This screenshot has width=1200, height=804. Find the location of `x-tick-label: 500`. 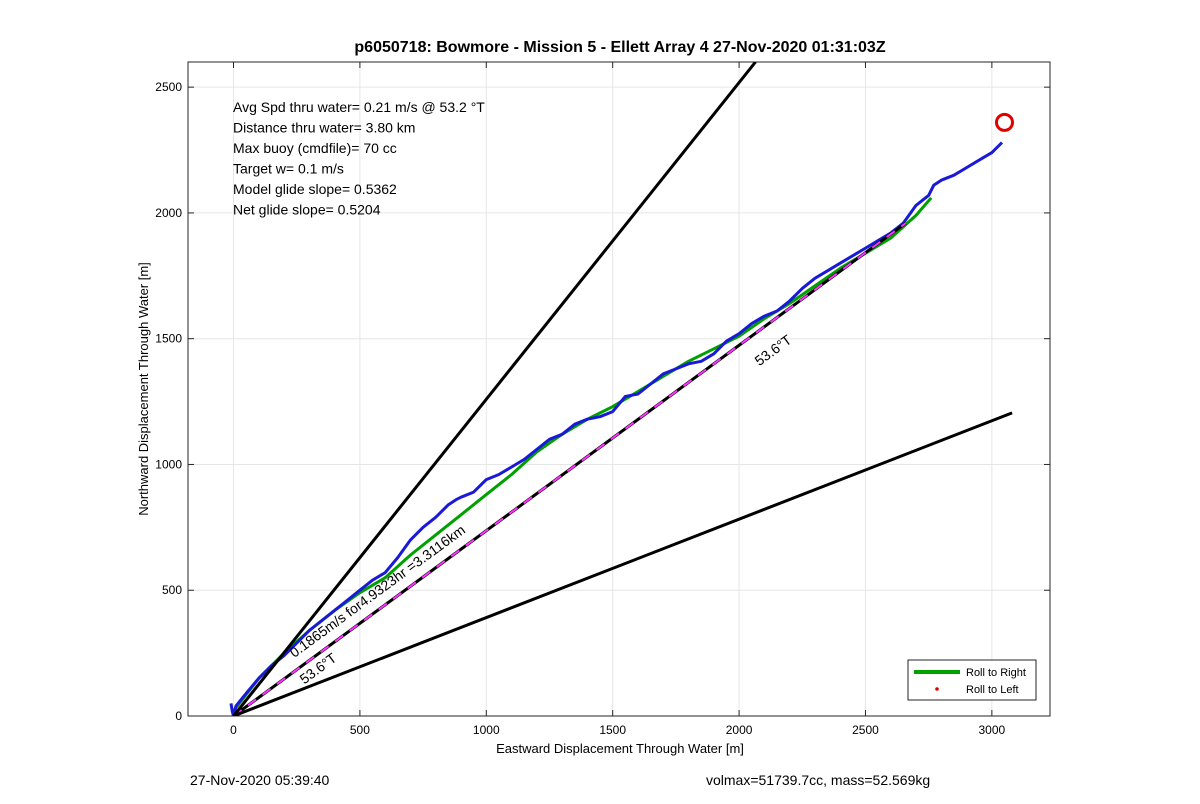

x-tick-label: 500 is located at coordinates (360, 730).